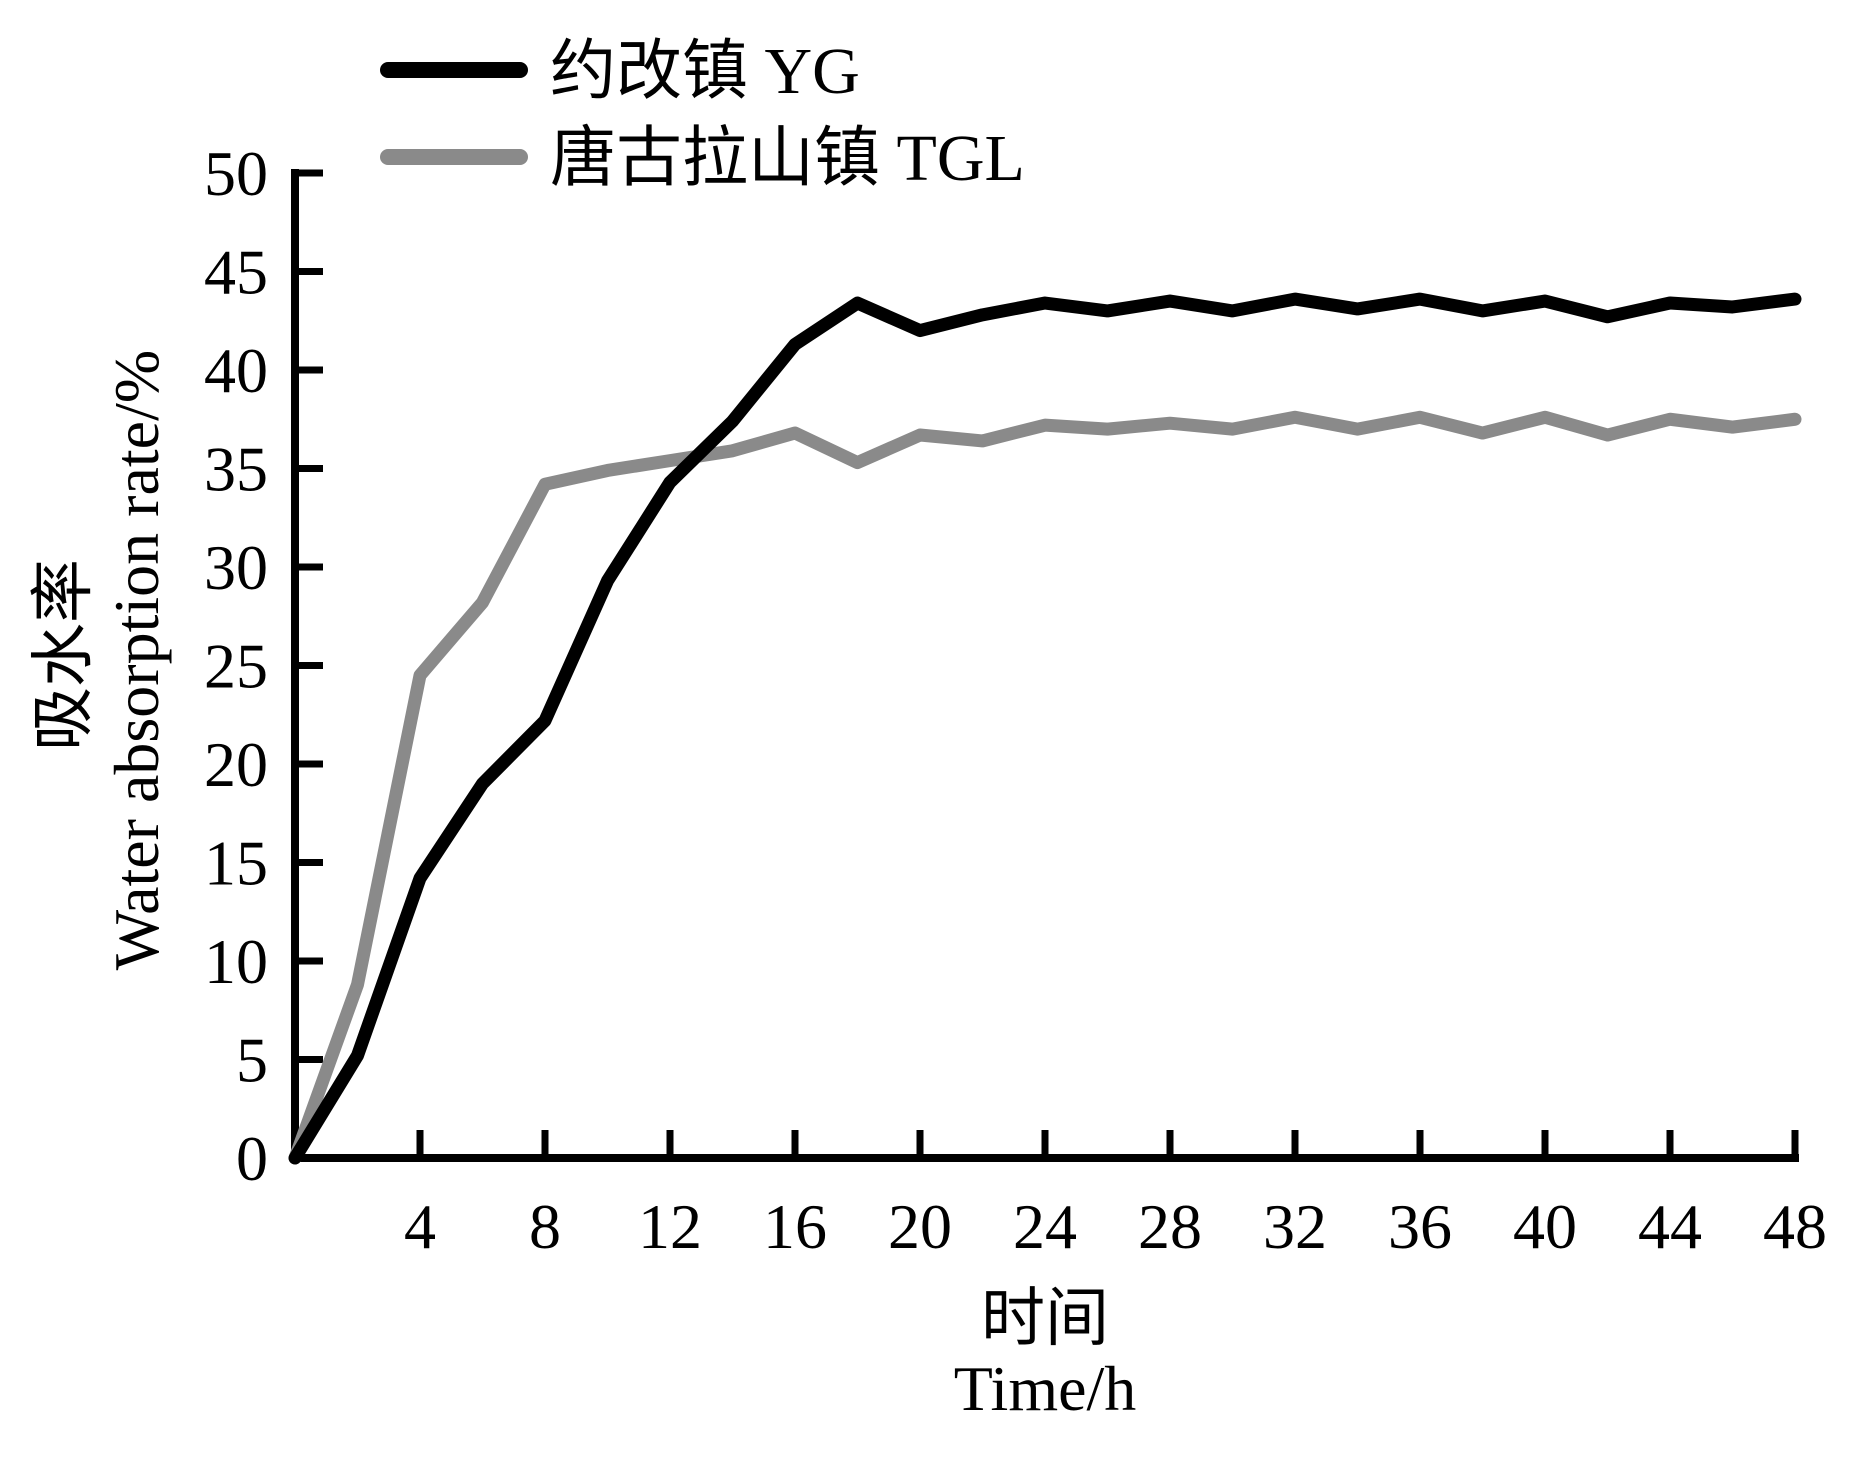  I want to click on x-tick-label-4: 4, so click(420, 1226).